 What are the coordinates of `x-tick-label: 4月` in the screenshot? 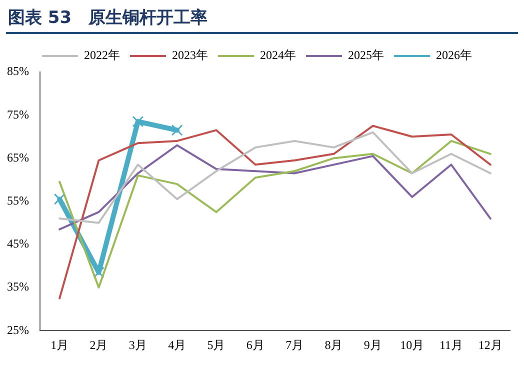 It's located at (177, 345).